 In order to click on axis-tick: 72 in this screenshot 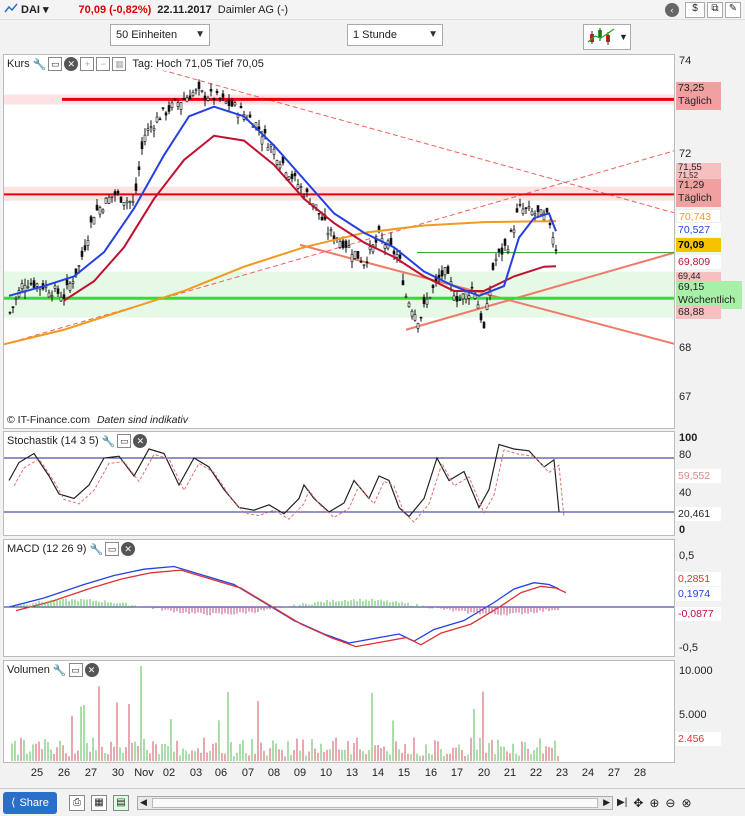, I will do `click(685, 154)`.